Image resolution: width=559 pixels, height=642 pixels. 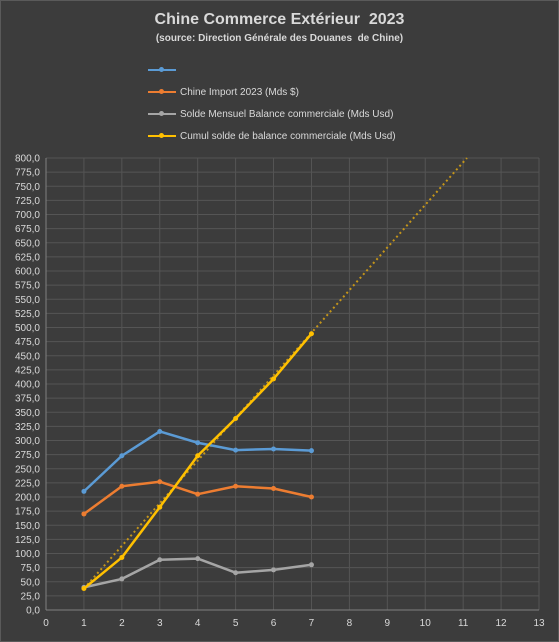 What do you see at coordinates (31, 582) in the screenshot?
I see `y-tick-label: 50,0` at bounding box center [31, 582].